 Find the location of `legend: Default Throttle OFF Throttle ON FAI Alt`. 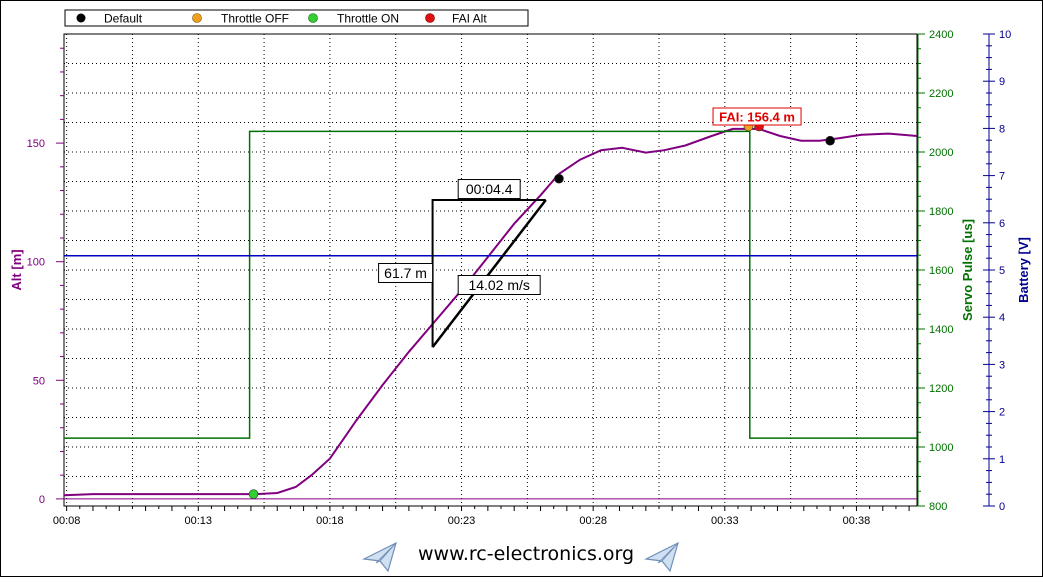

legend: Default Throttle OFF Throttle ON FAI Alt is located at coordinates (296, 18).